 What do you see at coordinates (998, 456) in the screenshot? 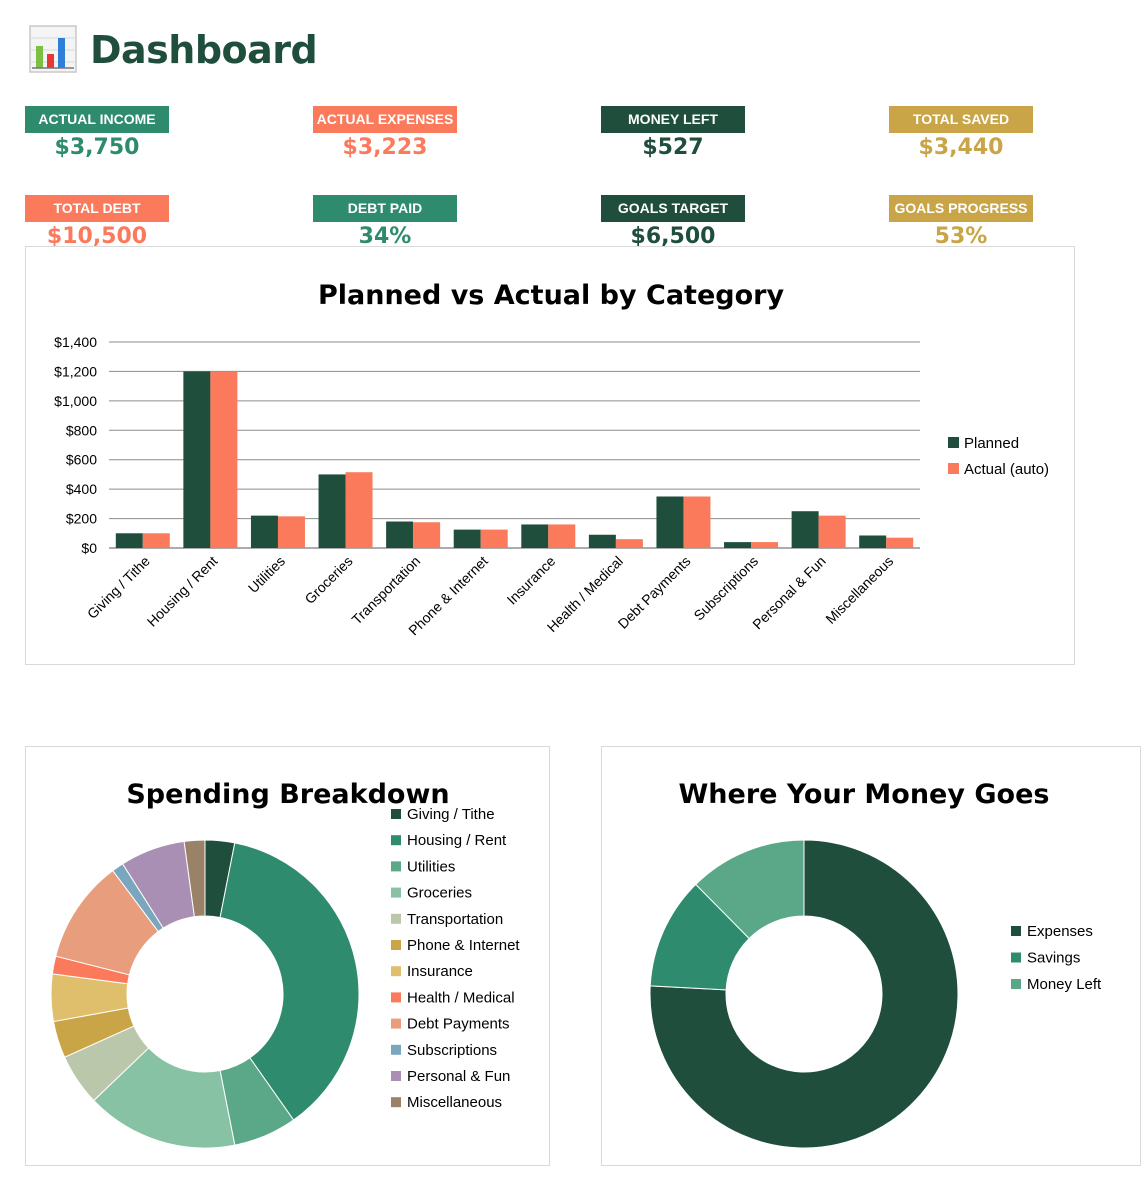
I see `chart-legend: Planned Actual (auto)` at bounding box center [998, 456].